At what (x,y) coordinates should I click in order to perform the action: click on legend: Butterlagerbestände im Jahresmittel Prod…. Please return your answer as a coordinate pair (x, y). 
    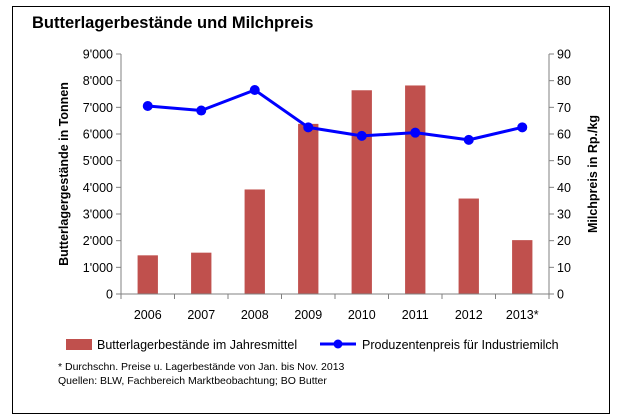
    Looking at the image, I should click on (312, 345).